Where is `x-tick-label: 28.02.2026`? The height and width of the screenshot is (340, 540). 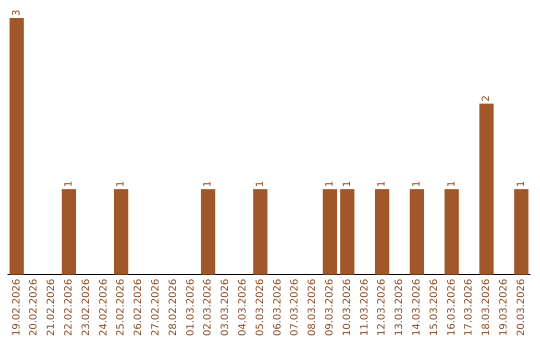 x-tick-label: 28.02.2026 is located at coordinates (173, 307).